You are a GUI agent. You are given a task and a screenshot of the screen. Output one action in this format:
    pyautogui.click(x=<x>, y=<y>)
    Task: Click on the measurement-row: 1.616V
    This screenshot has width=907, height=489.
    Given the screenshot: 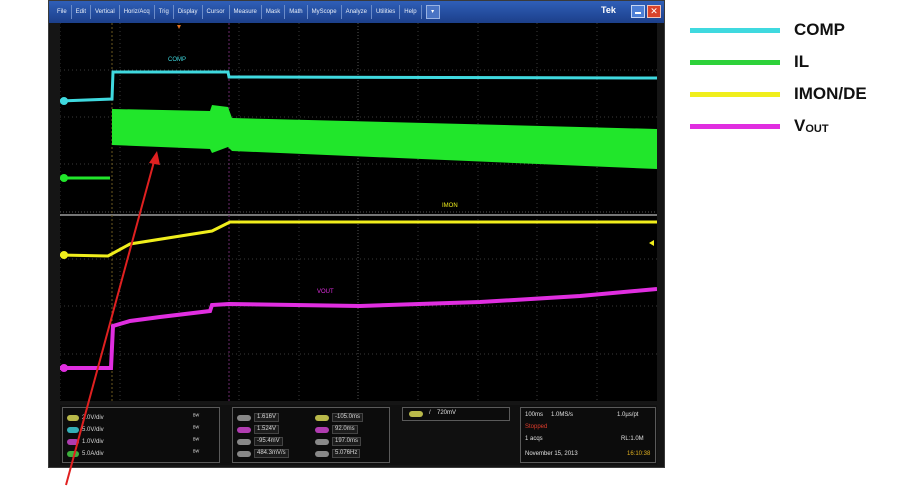 What is the action you would take?
    pyautogui.click(x=258, y=417)
    